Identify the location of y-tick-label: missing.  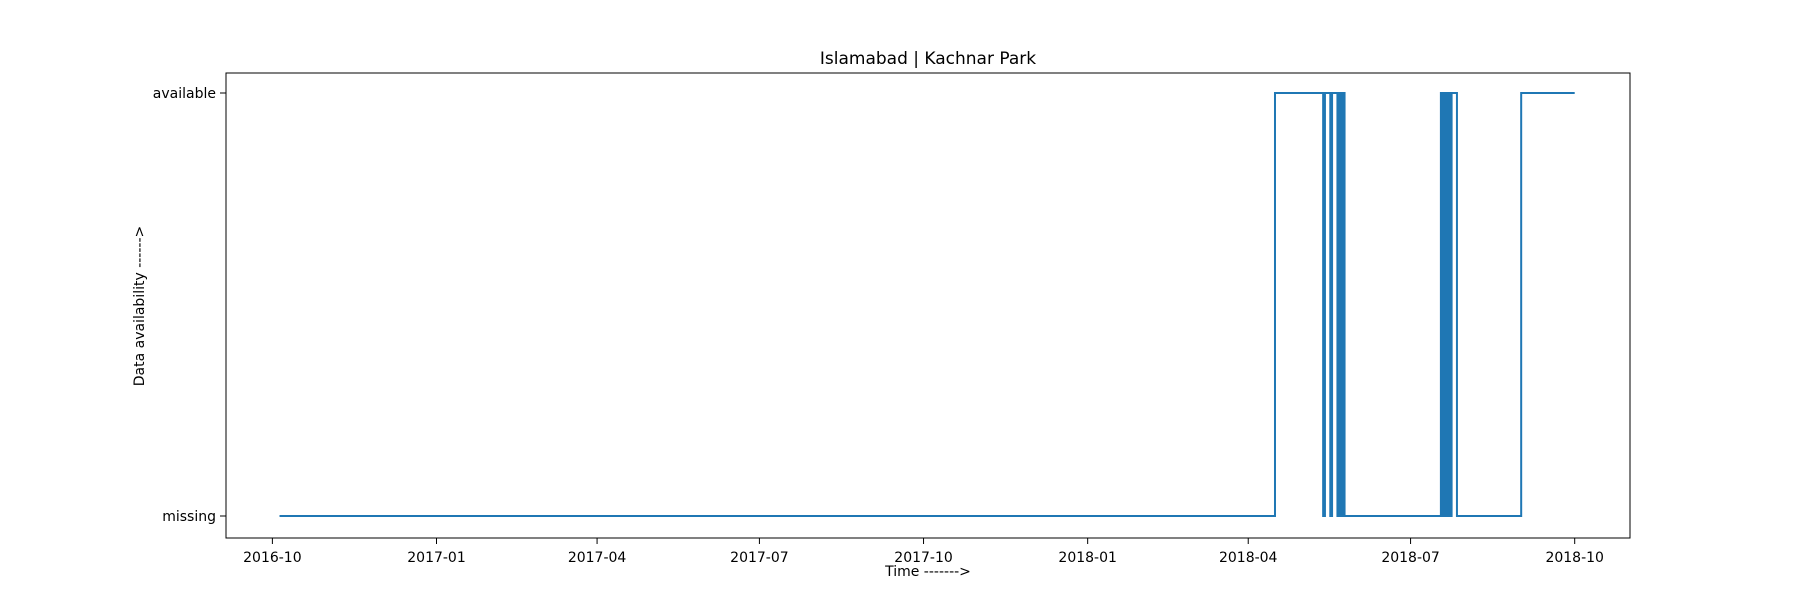
(189, 517).